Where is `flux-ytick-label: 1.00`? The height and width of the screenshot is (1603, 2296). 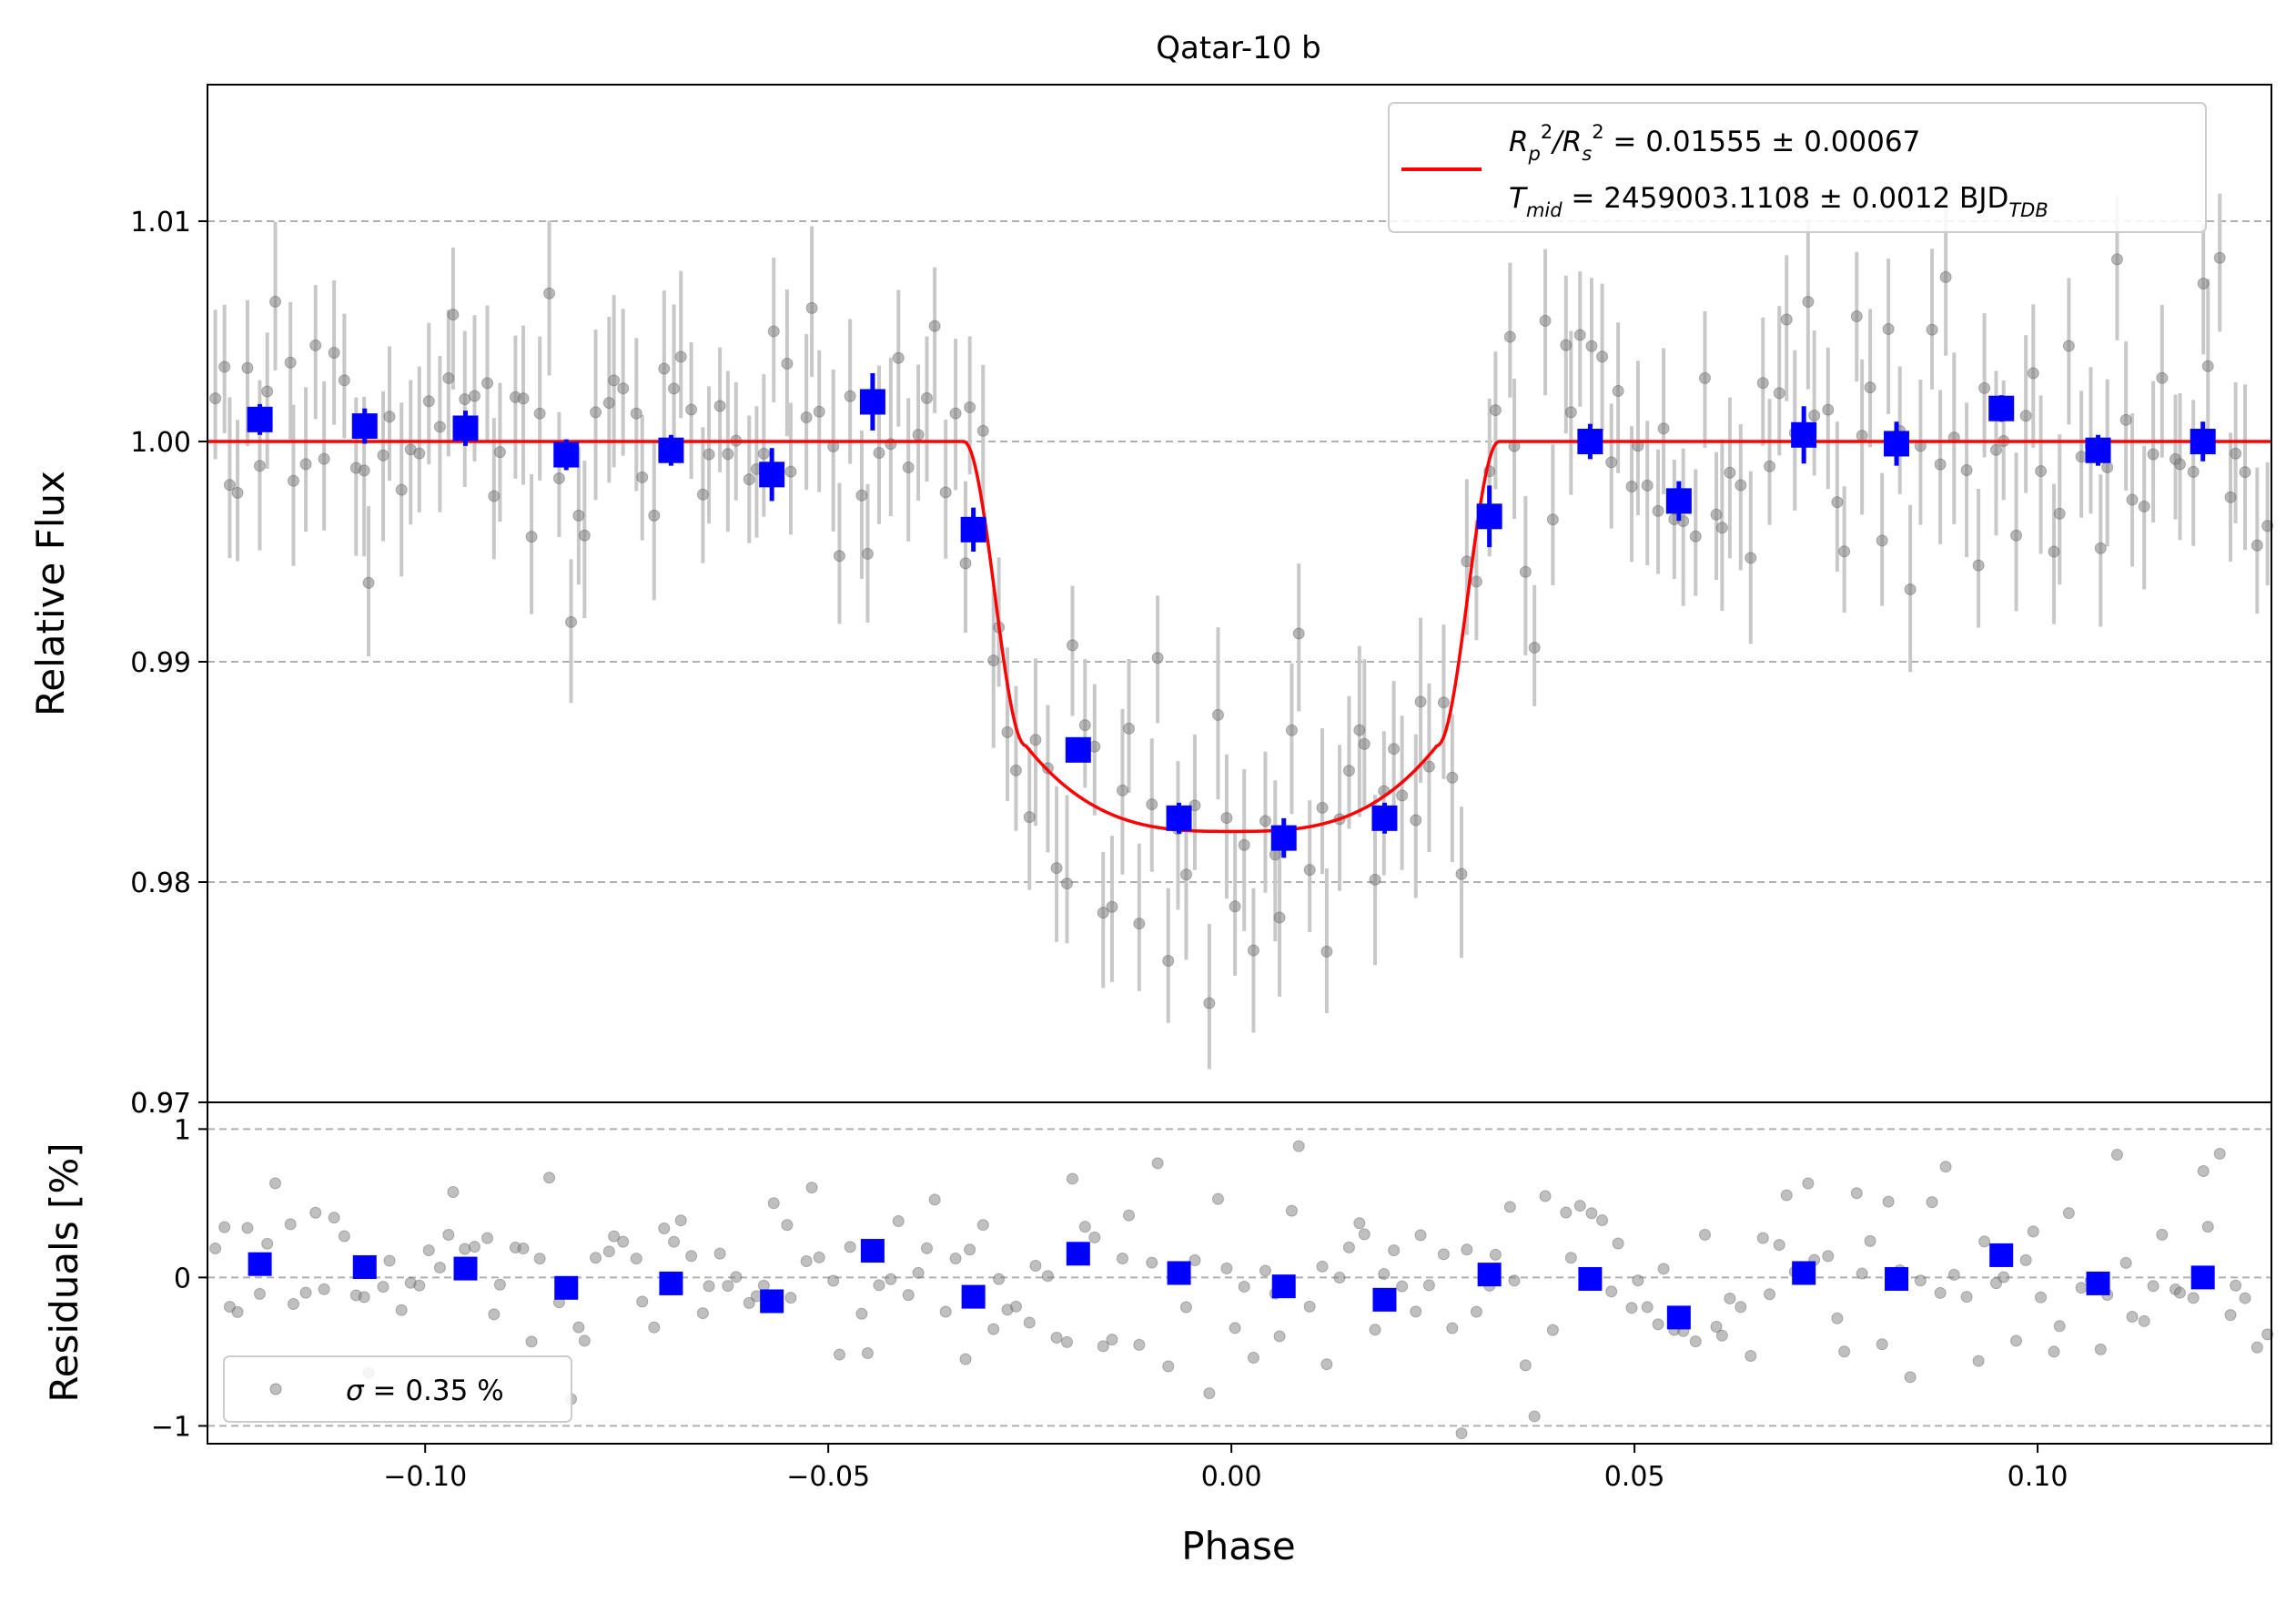 flux-ytick-label: 1.00 is located at coordinates (160, 443).